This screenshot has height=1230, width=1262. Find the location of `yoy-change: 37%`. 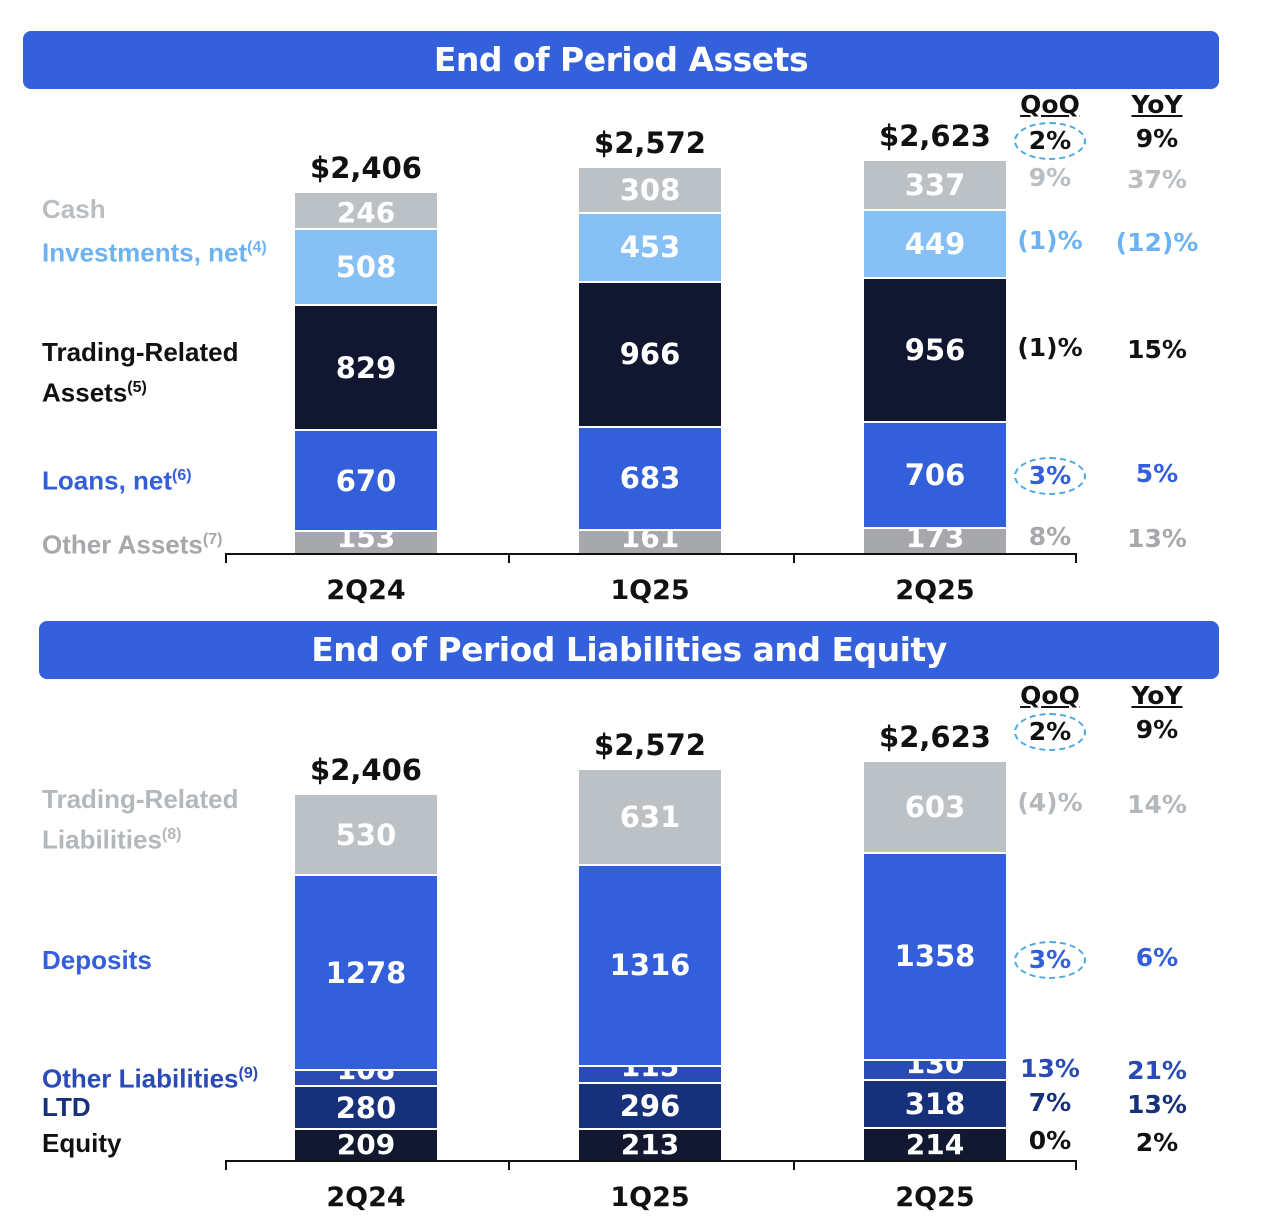

yoy-change: 37% is located at coordinates (1157, 179).